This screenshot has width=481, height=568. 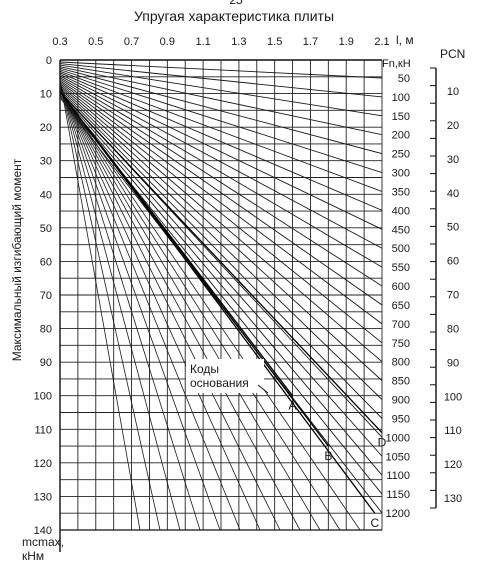 I want to click on y-tick-label: 120, so click(x=43, y=464).